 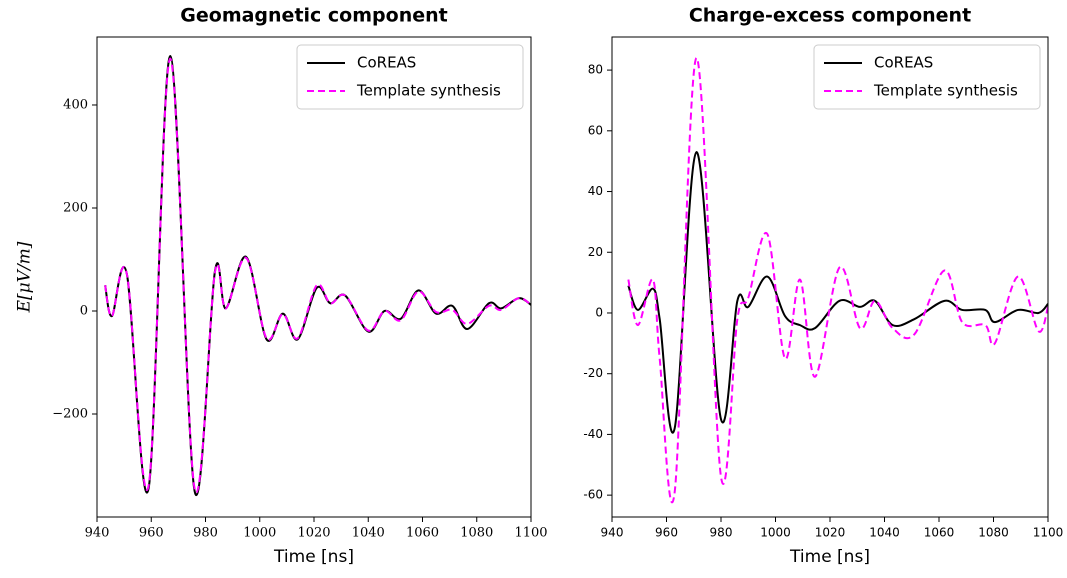 What do you see at coordinates (313, 16) in the screenshot?
I see `chart-title: Geomagnetic component` at bounding box center [313, 16].